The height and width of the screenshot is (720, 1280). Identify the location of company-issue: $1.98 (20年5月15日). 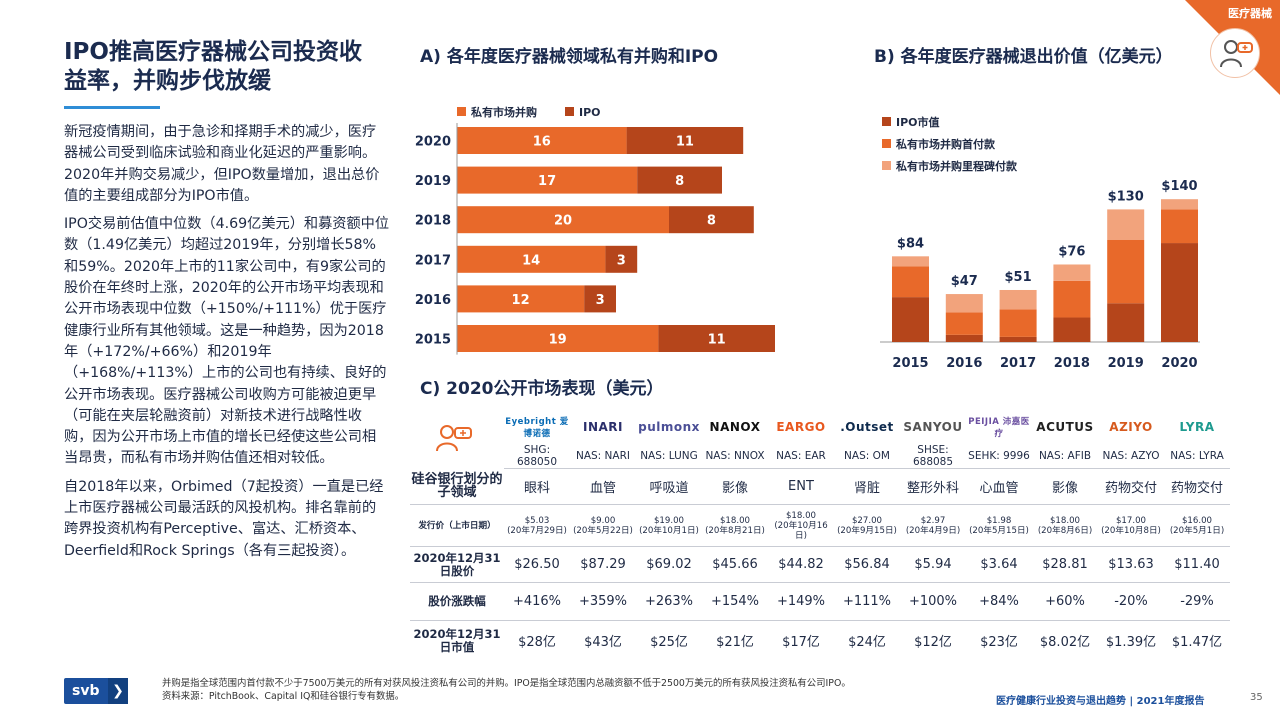
(999, 525).